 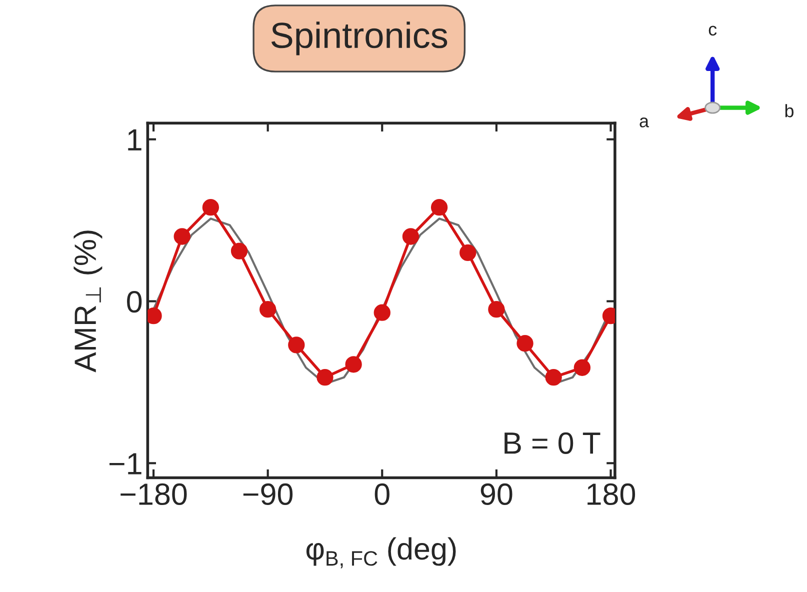 What do you see at coordinates (268, 494) in the screenshot?
I see `x-tick-label: −90` at bounding box center [268, 494].